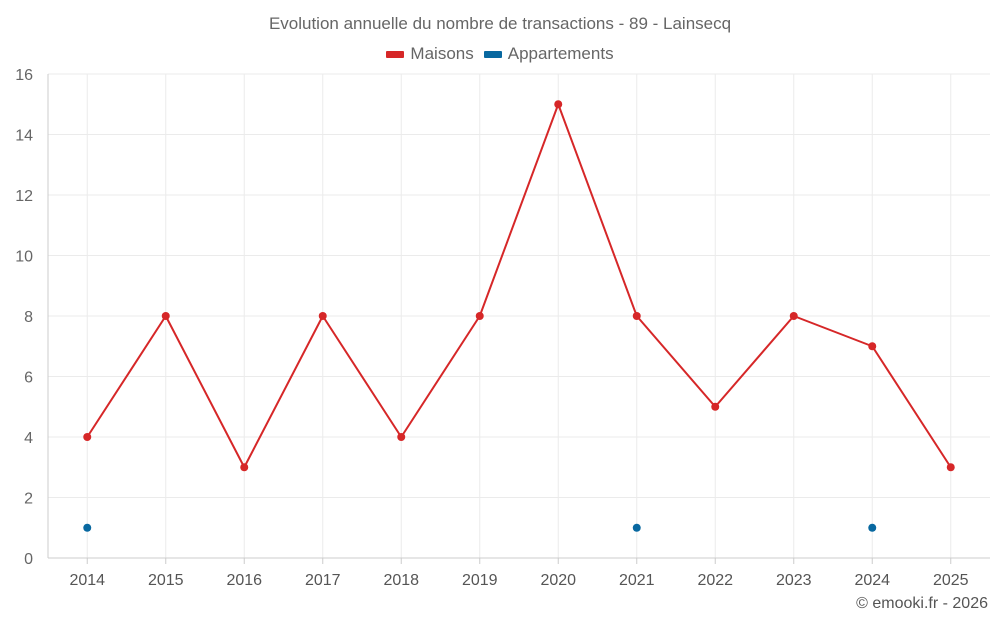 The image size is (1000, 625). What do you see at coordinates (793, 316) in the screenshot?
I see `point-maisons-2023` at bounding box center [793, 316].